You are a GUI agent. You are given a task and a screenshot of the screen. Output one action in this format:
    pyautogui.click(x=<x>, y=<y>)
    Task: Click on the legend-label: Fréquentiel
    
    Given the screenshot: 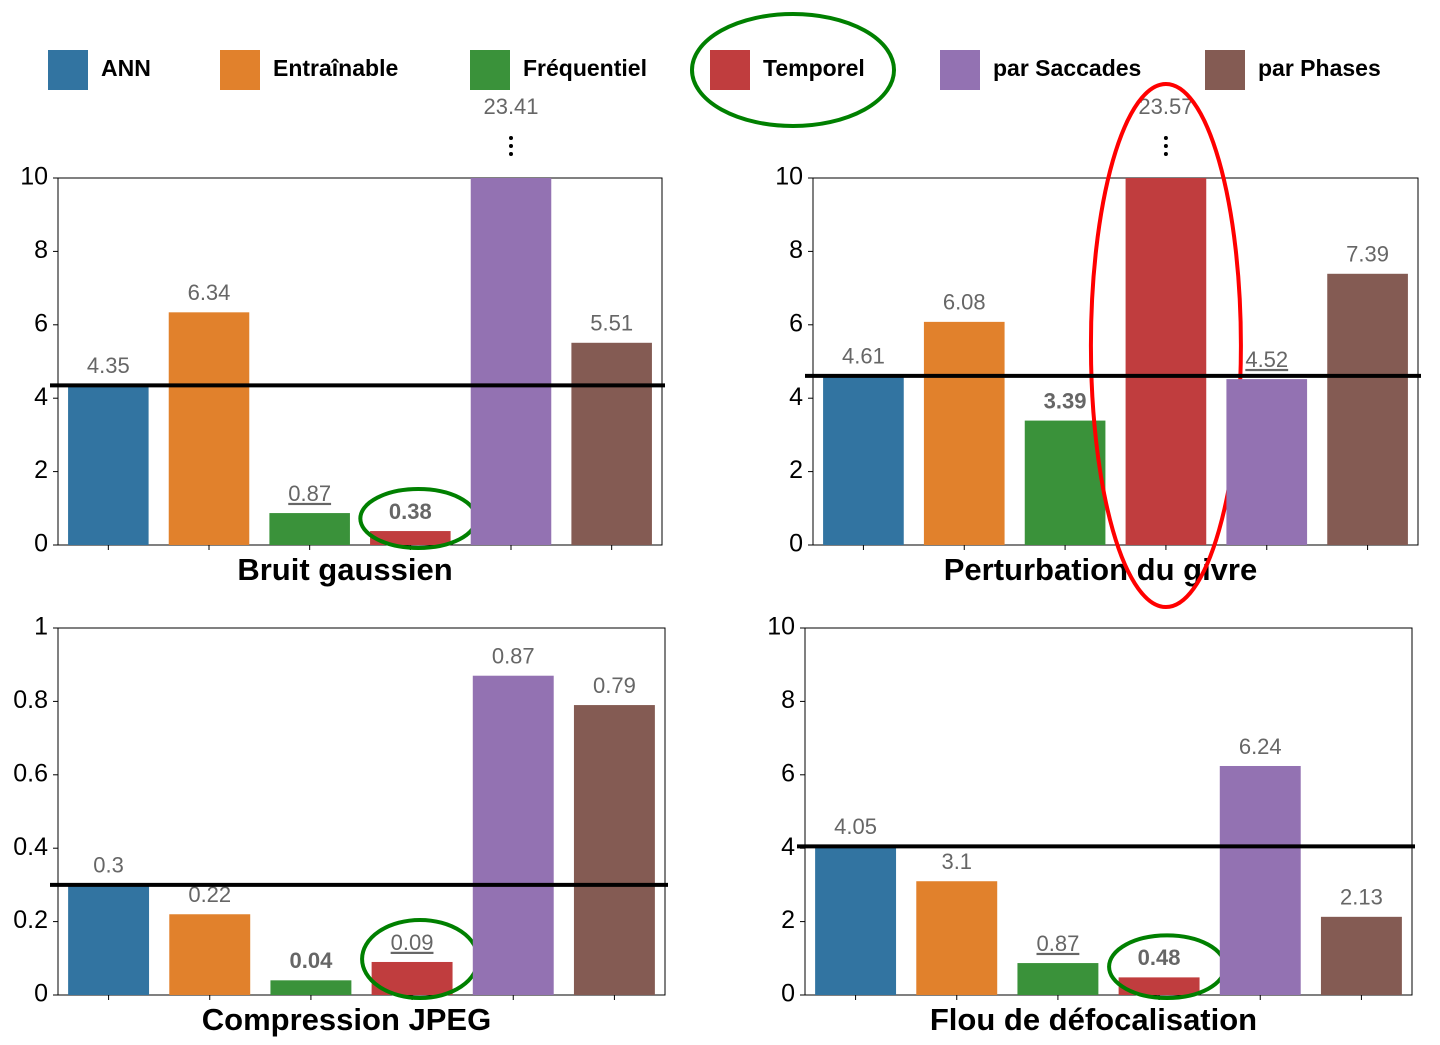 What is the action you would take?
    pyautogui.click(x=585, y=68)
    